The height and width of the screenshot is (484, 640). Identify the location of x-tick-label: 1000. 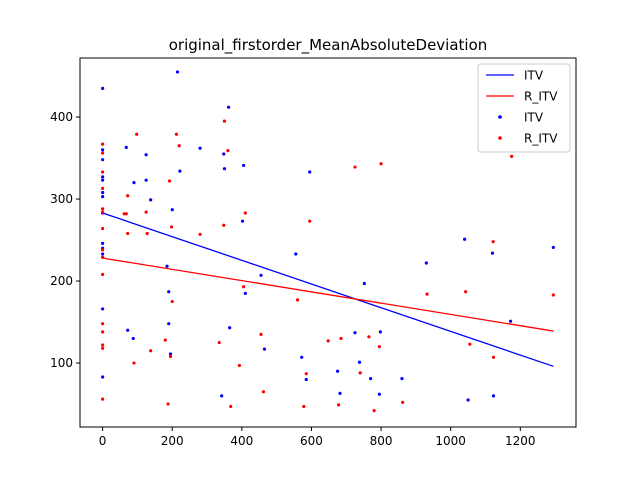
(450, 441).